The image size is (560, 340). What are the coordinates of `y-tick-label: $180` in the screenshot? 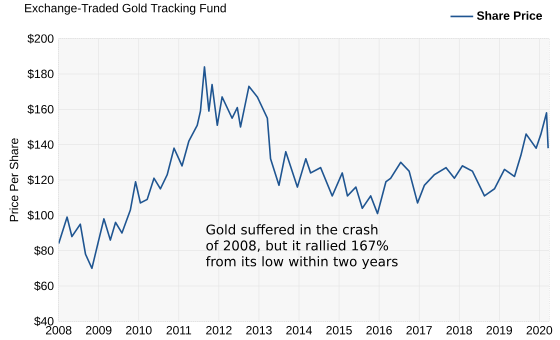 It's located at (41, 74).